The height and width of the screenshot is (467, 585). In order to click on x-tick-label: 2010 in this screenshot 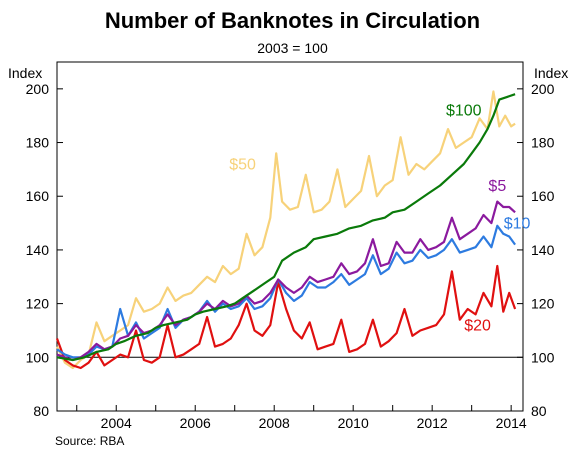, I will do `click(353, 423)`.